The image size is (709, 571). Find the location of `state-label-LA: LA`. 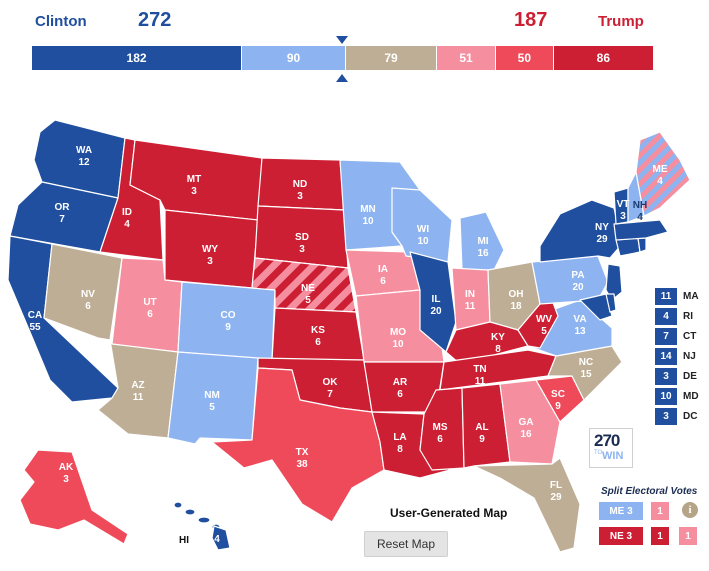

state-label-LA: LA is located at coordinates (399, 437).